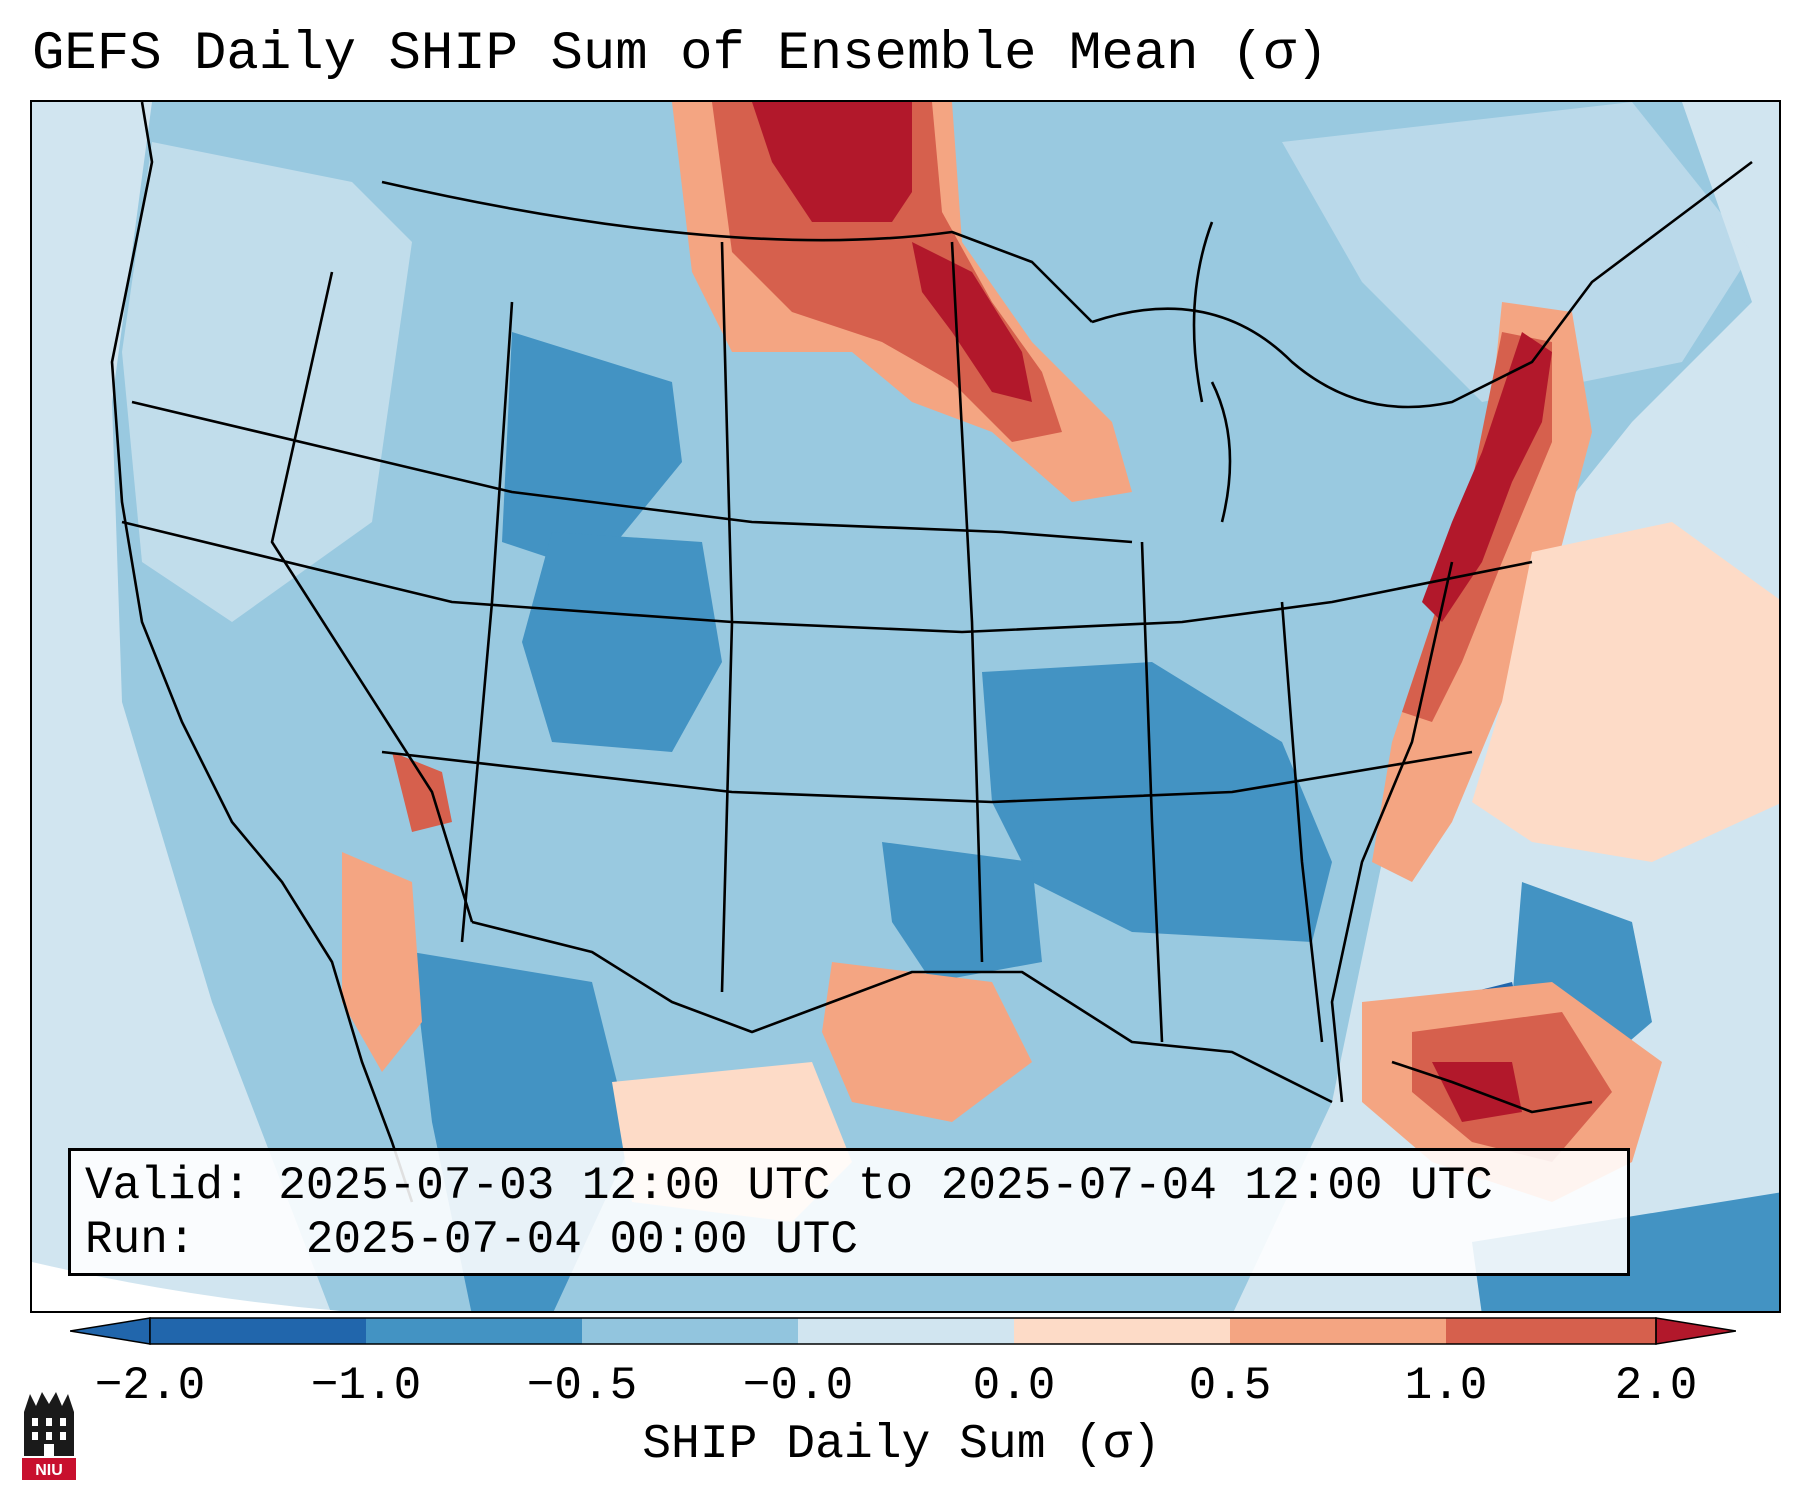 Image resolution: width=1803 pixels, height=1506 pixels. What do you see at coordinates (366, 1386) in the screenshot?
I see `tick-label: −1.0` at bounding box center [366, 1386].